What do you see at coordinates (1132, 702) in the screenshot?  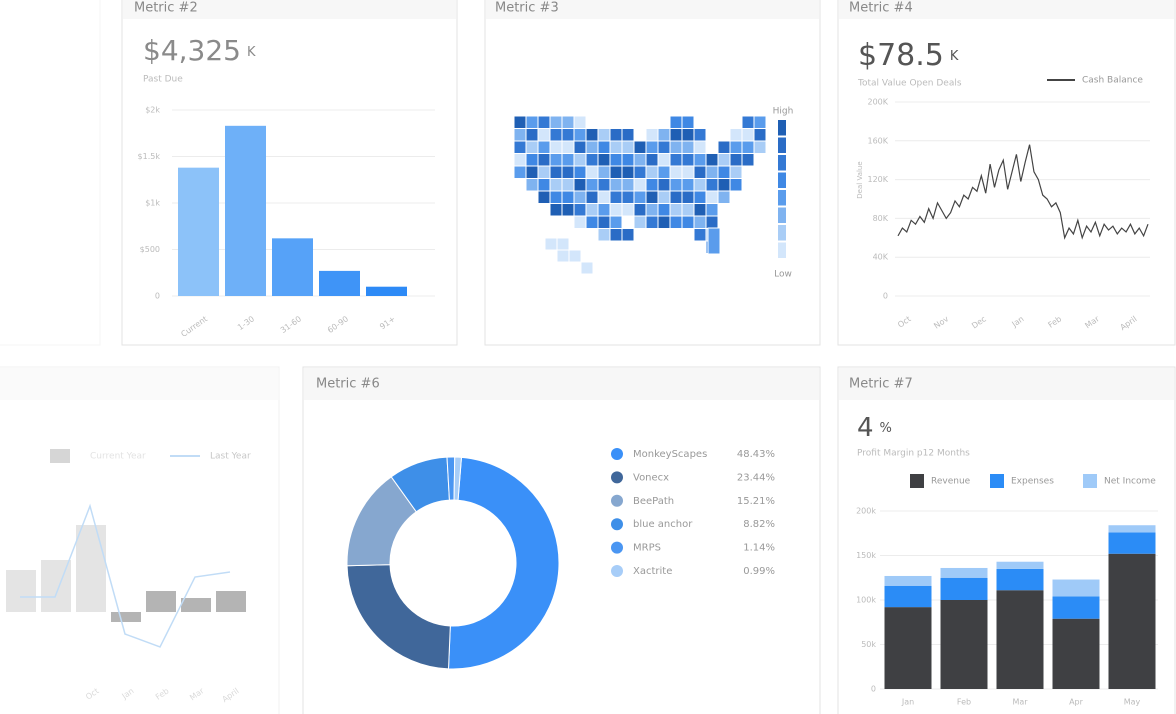 I see `x-tick-label: May` at bounding box center [1132, 702].